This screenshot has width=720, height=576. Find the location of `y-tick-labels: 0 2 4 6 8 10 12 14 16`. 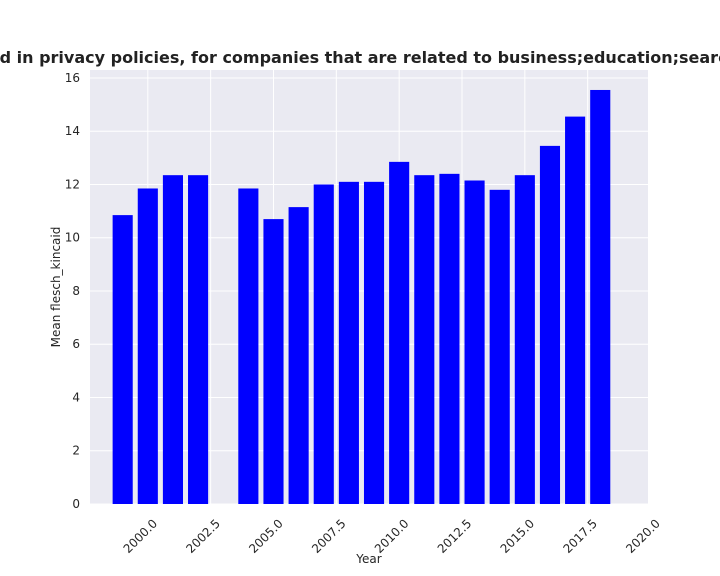

y-tick-labels: 0 2 4 6 8 10 12 14 16 is located at coordinates (72, 291).